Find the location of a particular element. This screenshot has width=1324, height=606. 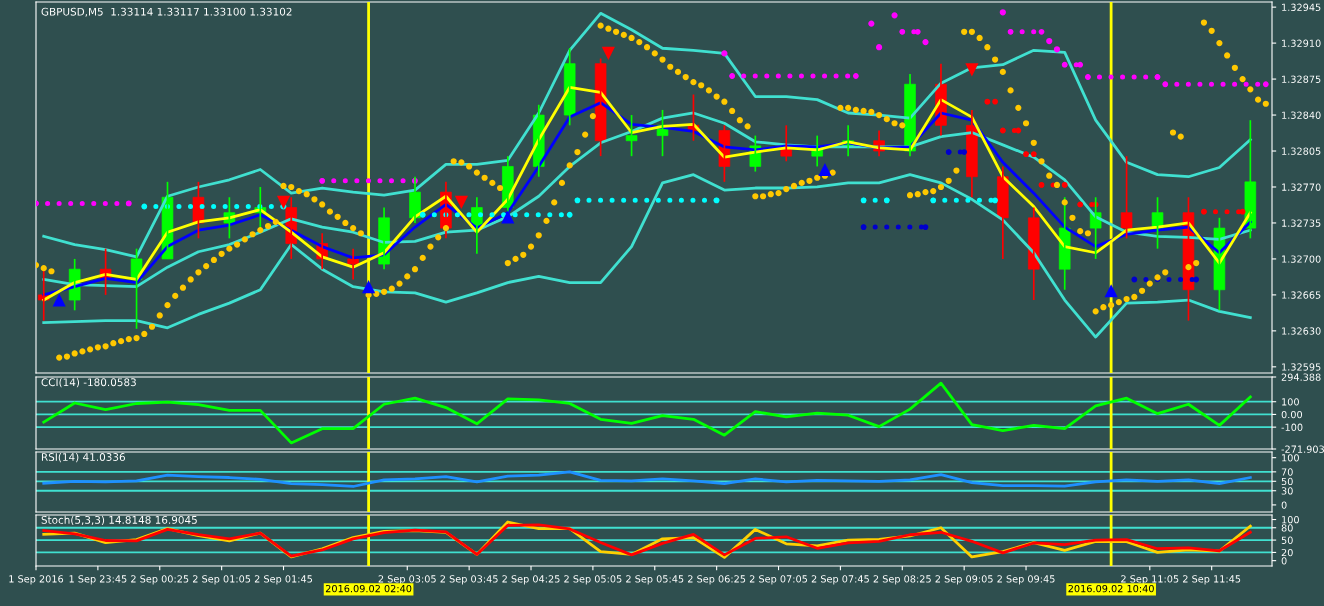

y-tick-label: 1.32840 is located at coordinates (1301, 115).